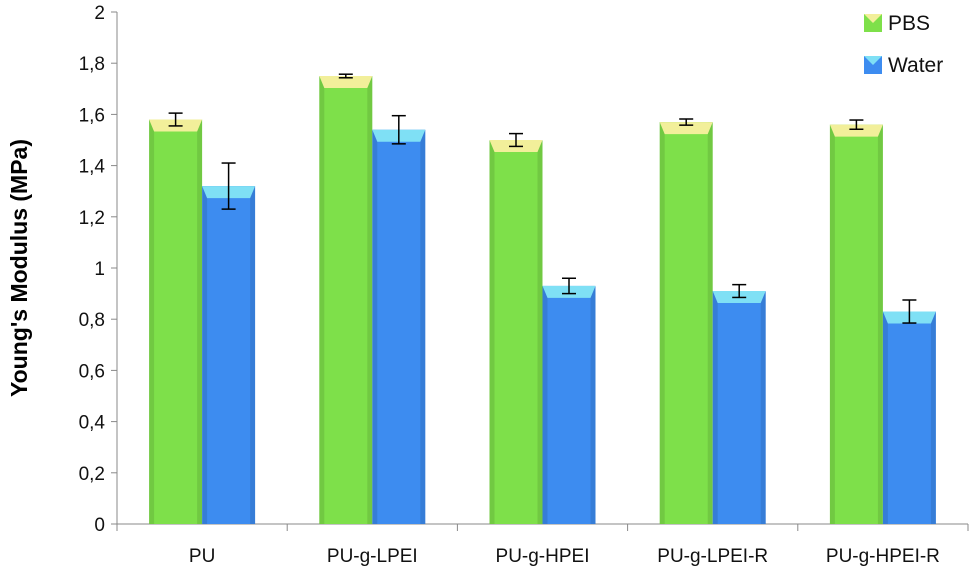  What do you see at coordinates (372, 556) in the screenshot?
I see `x-tick-label: PU-g-LPEI` at bounding box center [372, 556].